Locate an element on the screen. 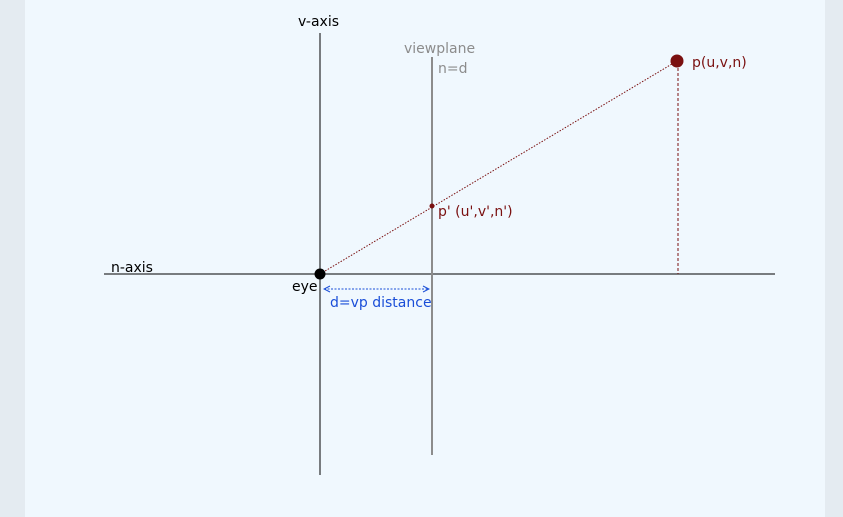 Image resolution: width=843 pixels, height=517 pixels. projected-point-p-prime is located at coordinates (432, 206).